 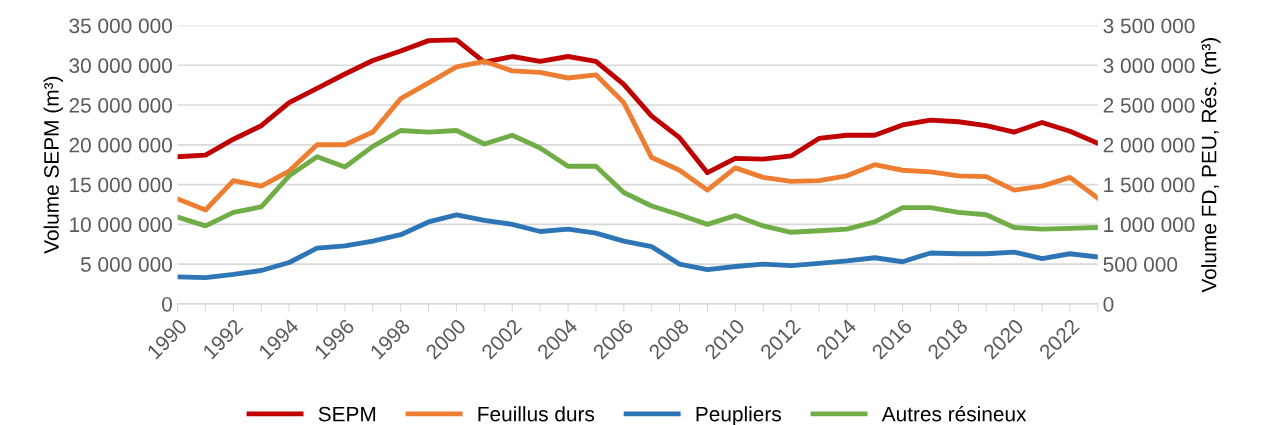 What do you see at coordinates (167, 304) in the screenshot?
I see `y-tick-label: 0` at bounding box center [167, 304].